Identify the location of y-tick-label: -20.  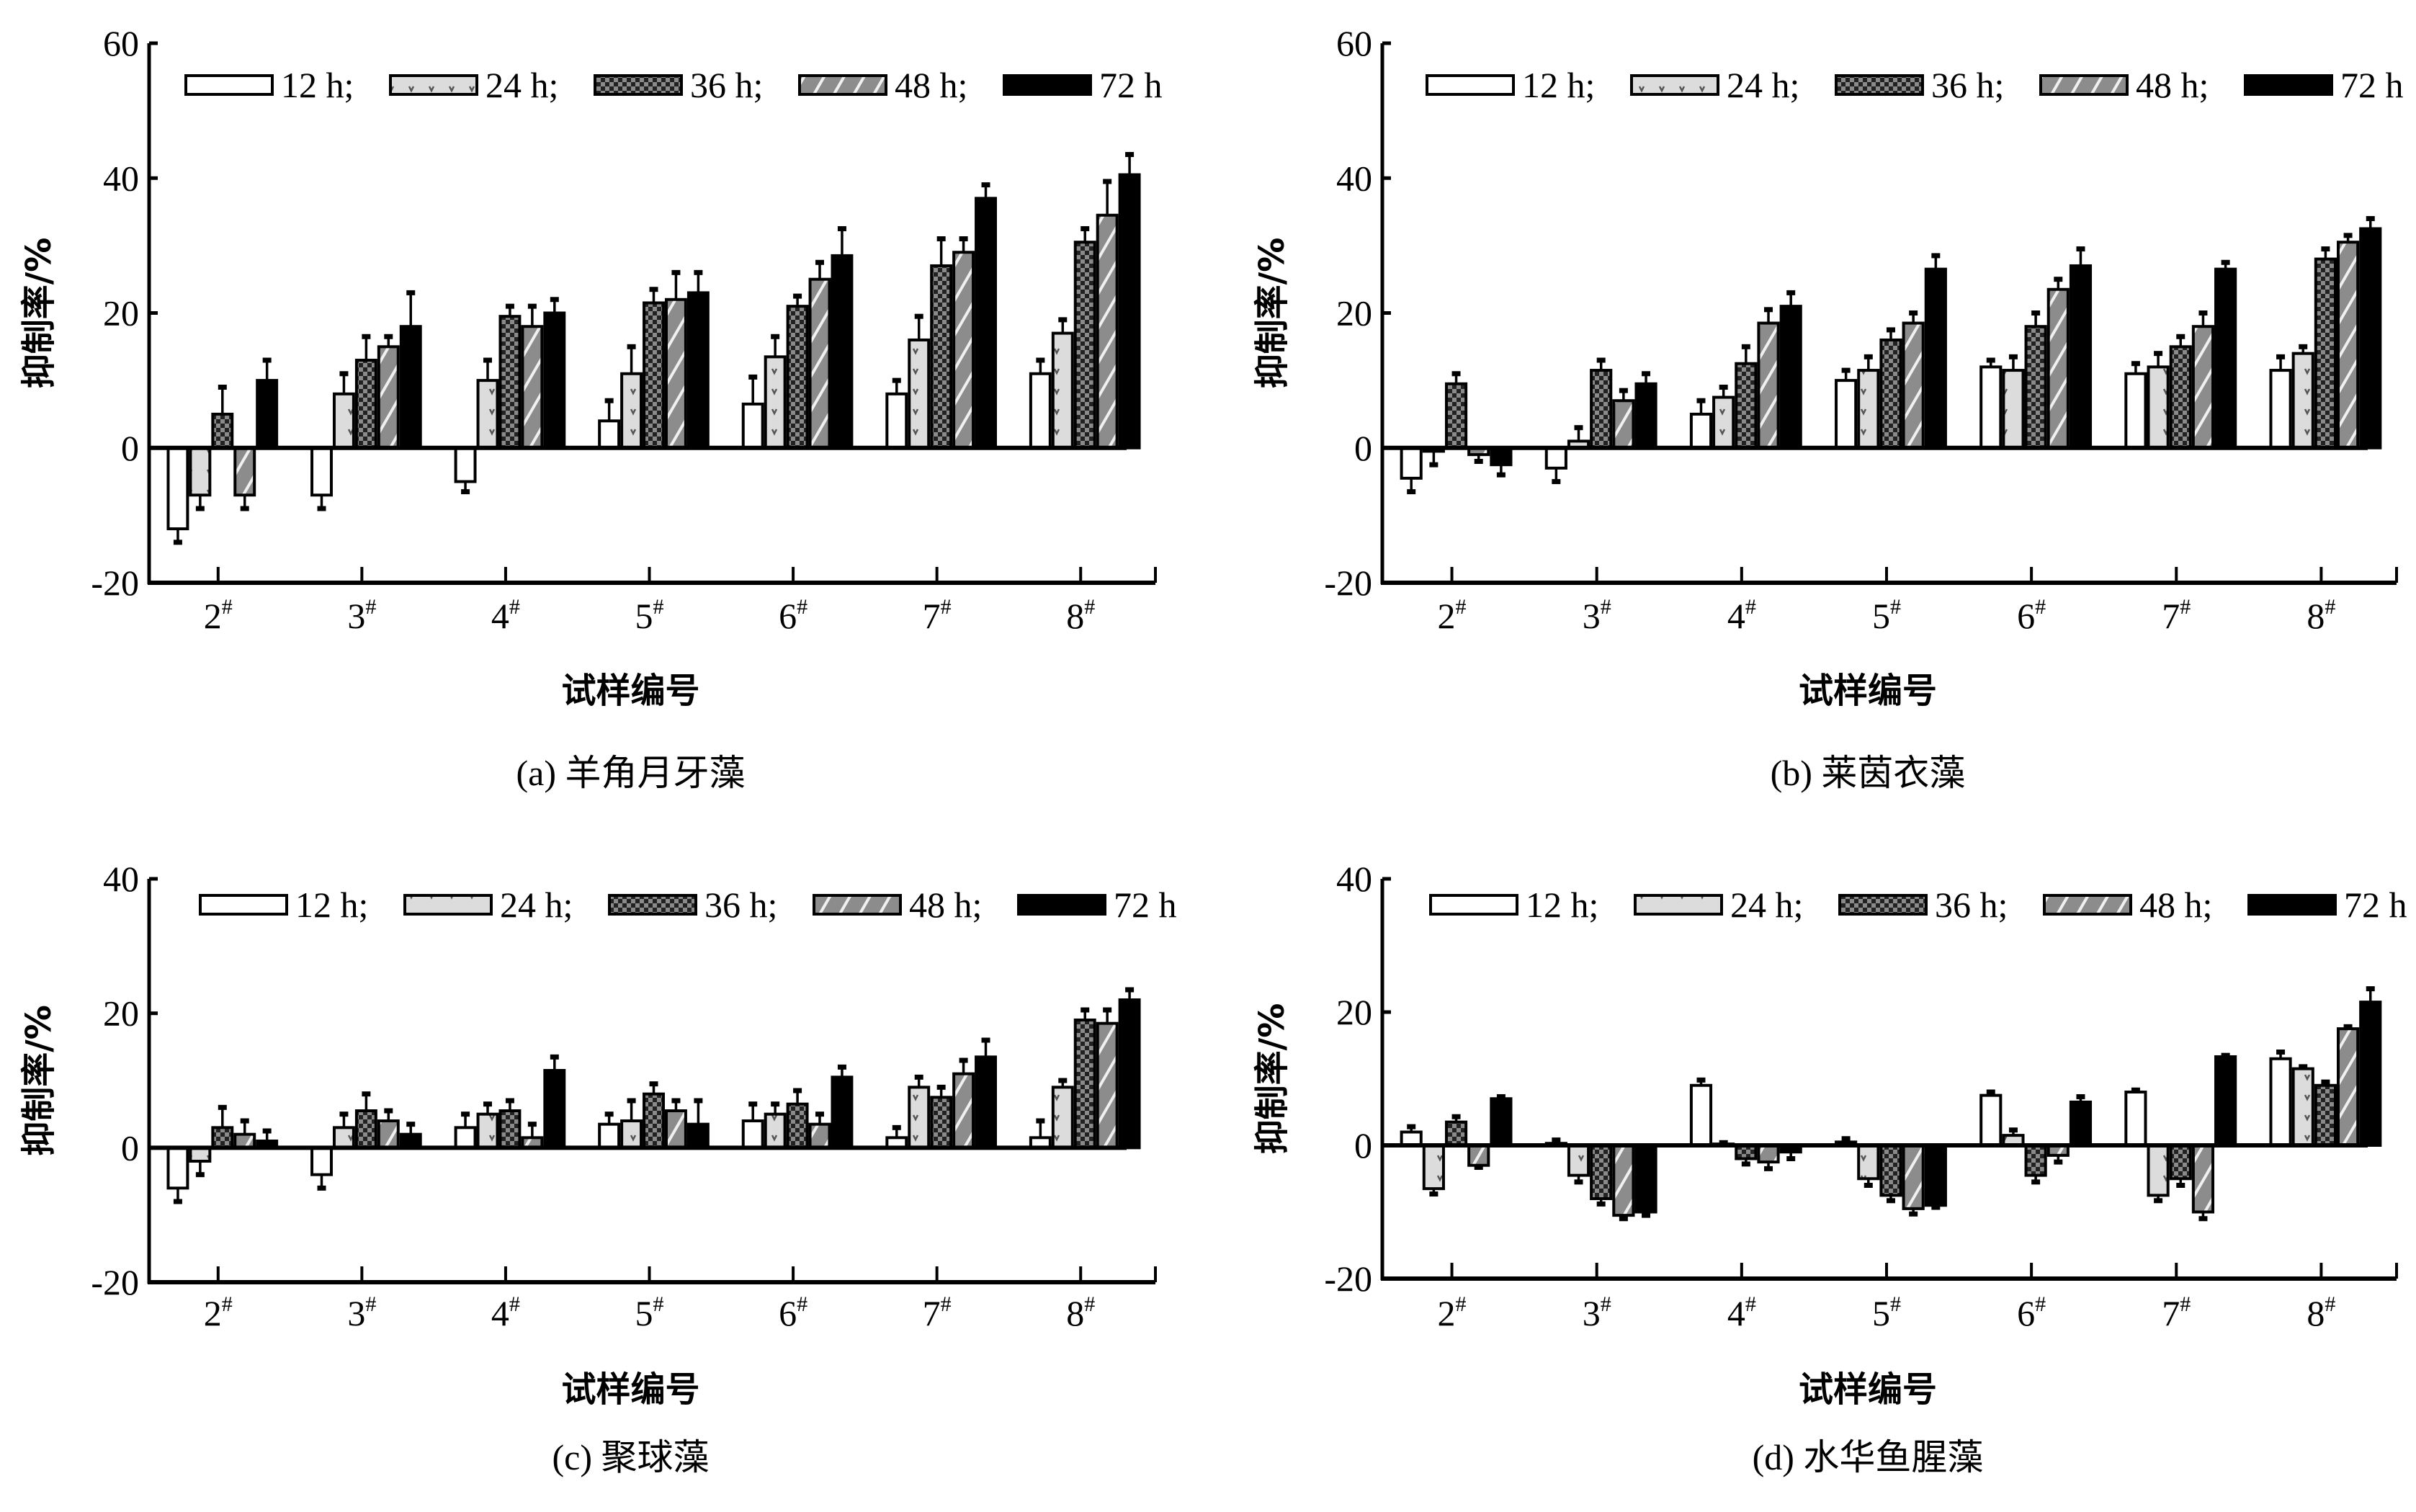
(1348, 583).